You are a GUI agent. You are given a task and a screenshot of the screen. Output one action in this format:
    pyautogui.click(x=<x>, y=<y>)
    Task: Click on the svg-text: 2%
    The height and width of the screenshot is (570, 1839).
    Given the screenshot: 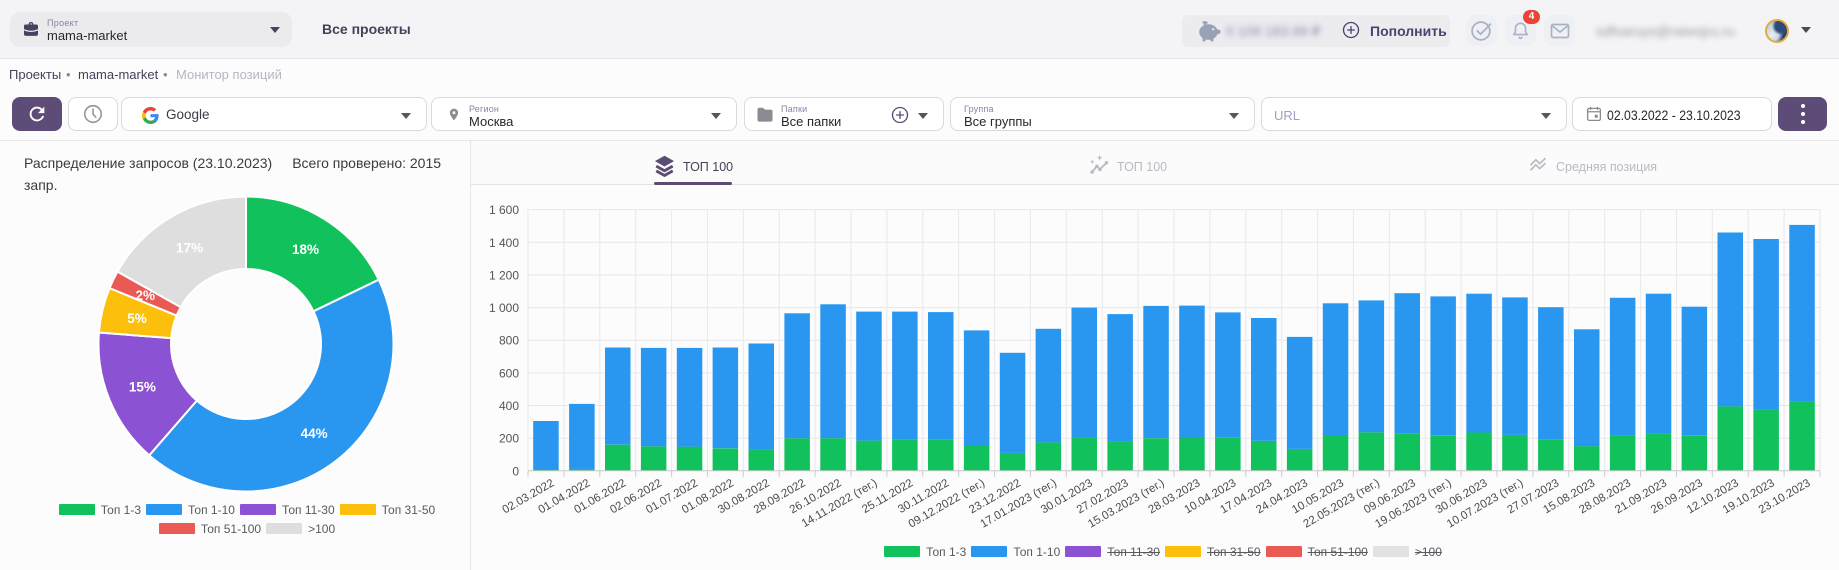 What is the action you would take?
    pyautogui.click(x=145, y=295)
    